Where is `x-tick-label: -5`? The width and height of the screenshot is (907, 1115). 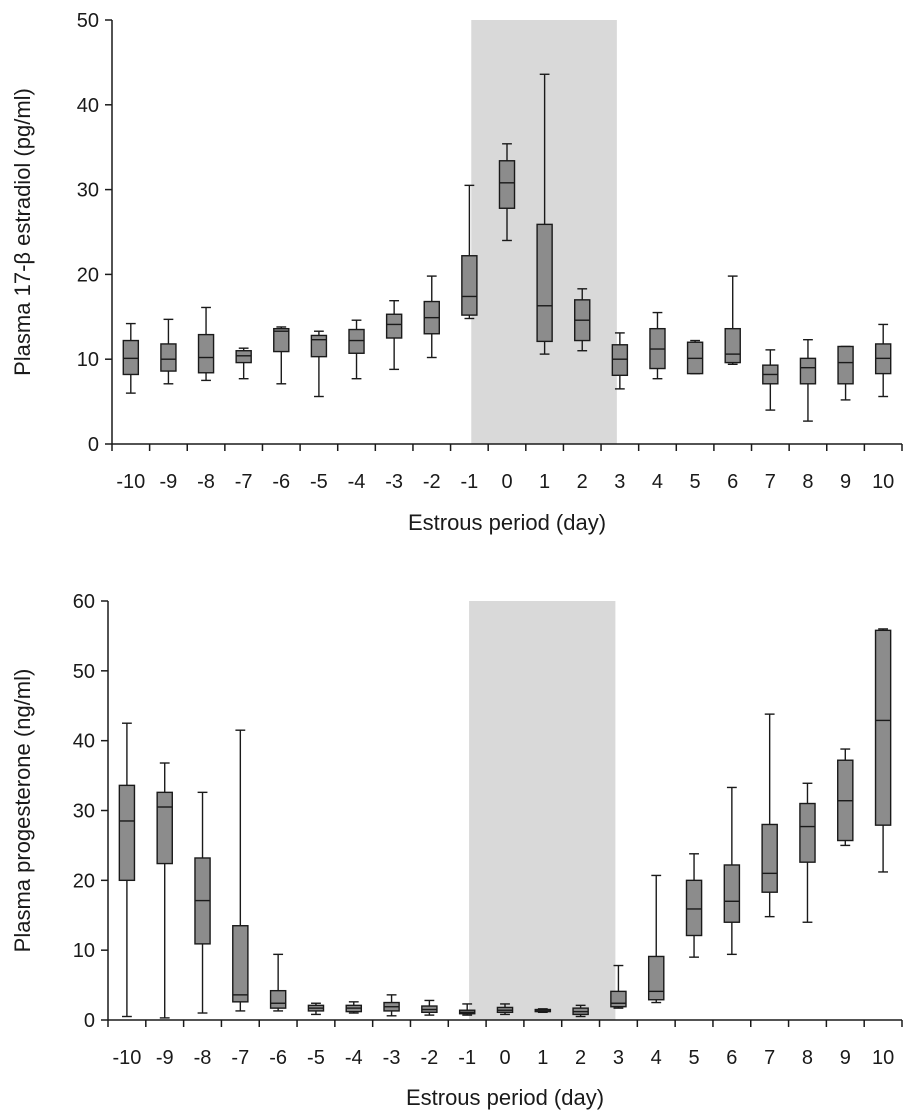 x-tick-label: -5 is located at coordinates (316, 1058).